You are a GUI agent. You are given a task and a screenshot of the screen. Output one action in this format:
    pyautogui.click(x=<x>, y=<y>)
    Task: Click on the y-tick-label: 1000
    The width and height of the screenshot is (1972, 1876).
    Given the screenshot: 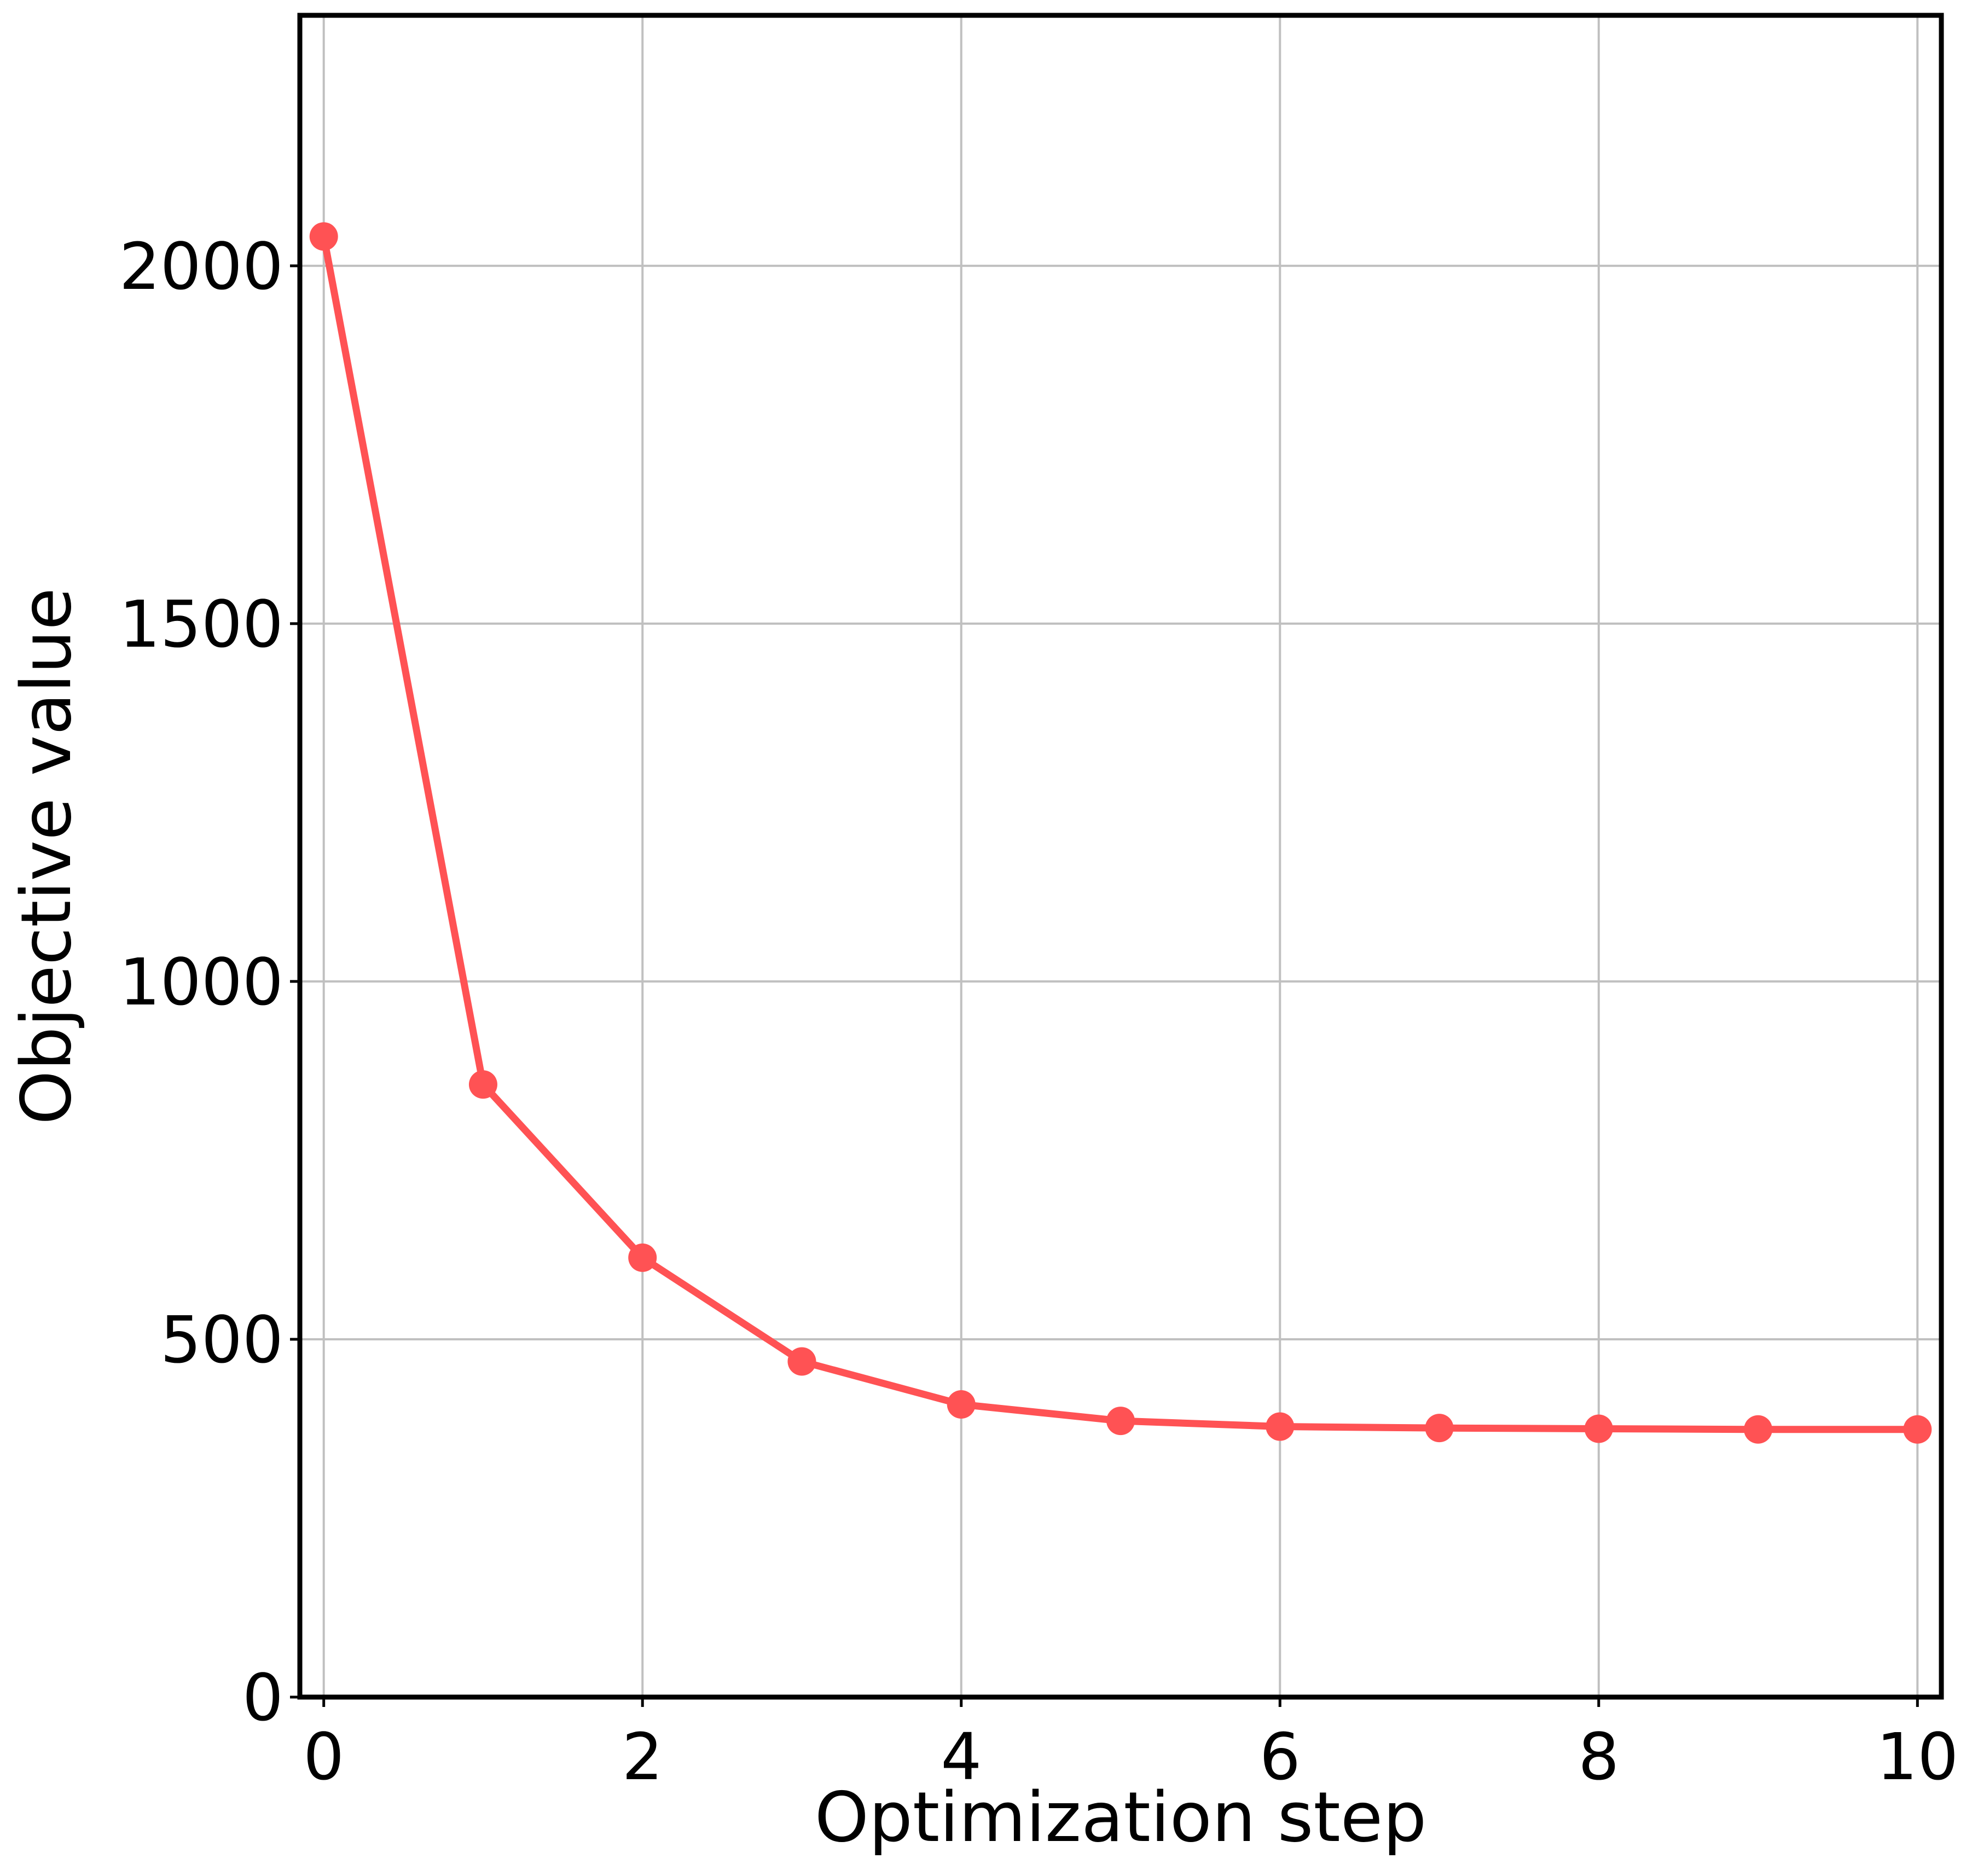 What is the action you would take?
    pyautogui.click(x=201, y=982)
    